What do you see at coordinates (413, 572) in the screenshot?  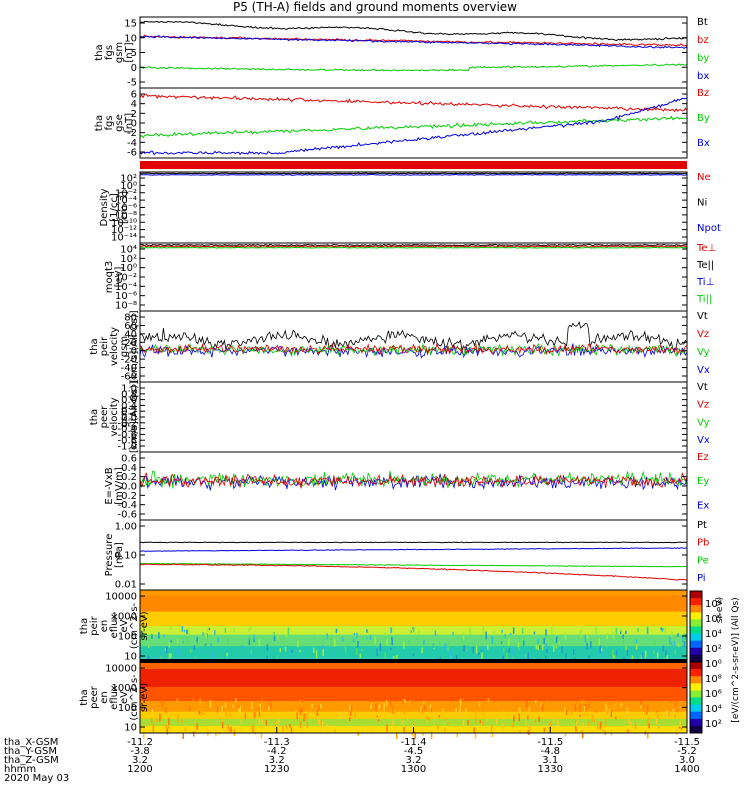 I see `series-pb` at bounding box center [413, 572].